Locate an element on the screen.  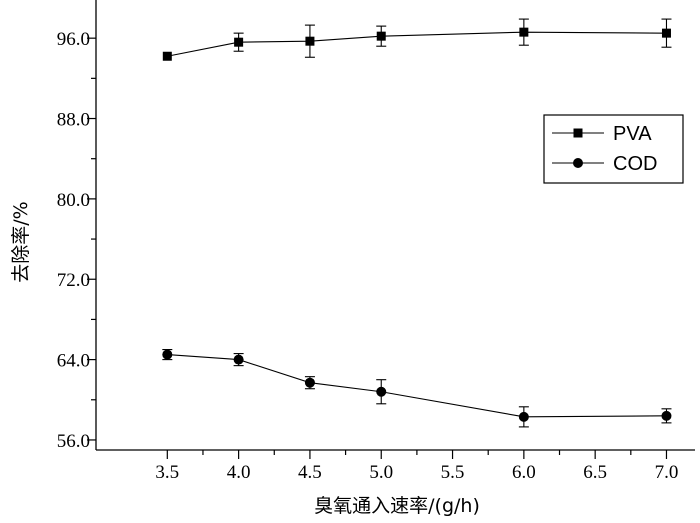
x-tick-label: 4.0 is located at coordinates (239, 472).